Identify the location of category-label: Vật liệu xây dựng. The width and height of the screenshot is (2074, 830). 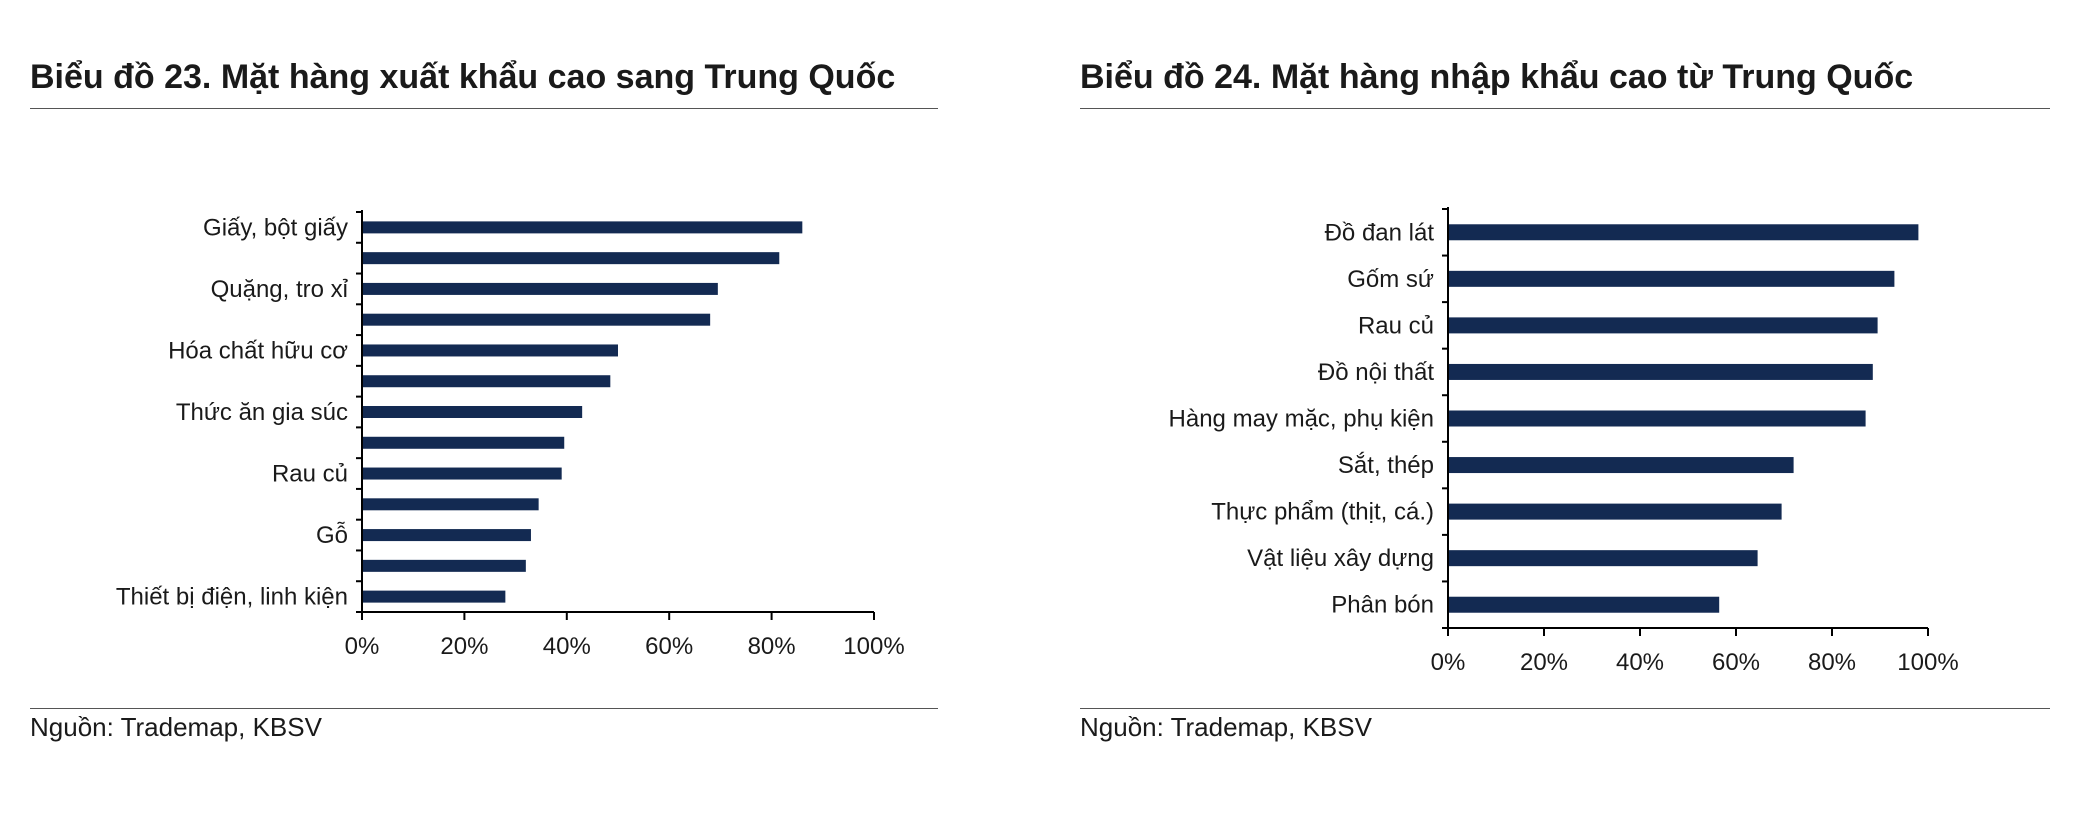
(1340, 558).